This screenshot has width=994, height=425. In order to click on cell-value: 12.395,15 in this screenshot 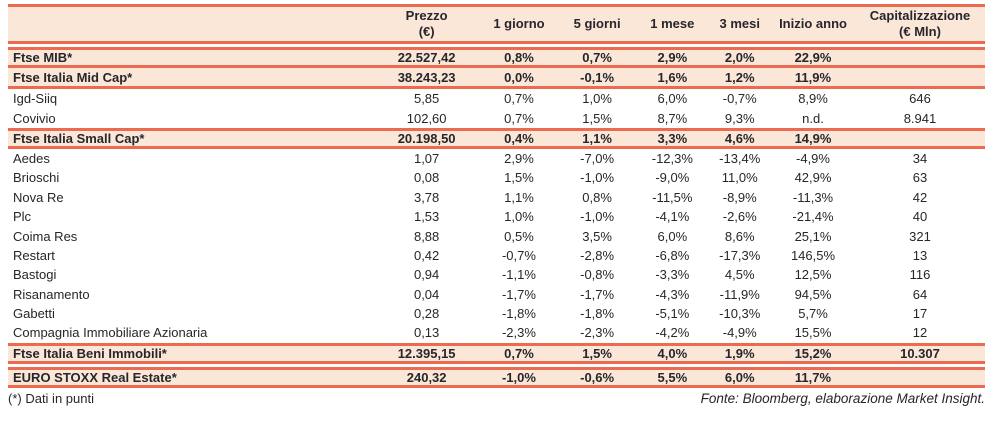, I will do `click(426, 353)`.